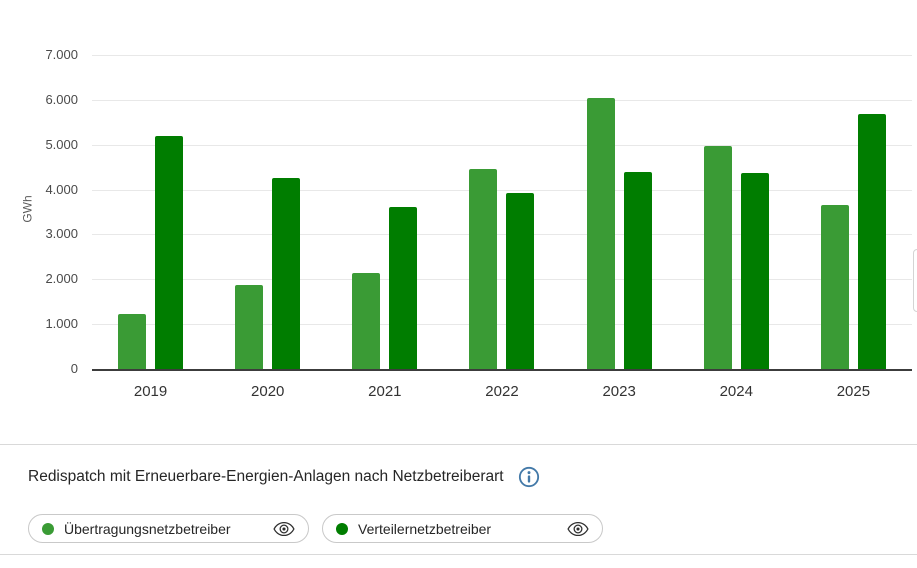  What do you see at coordinates (600, 233) in the screenshot?
I see `bar-2023-Übertragungsnetzbetreiber` at bounding box center [600, 233].